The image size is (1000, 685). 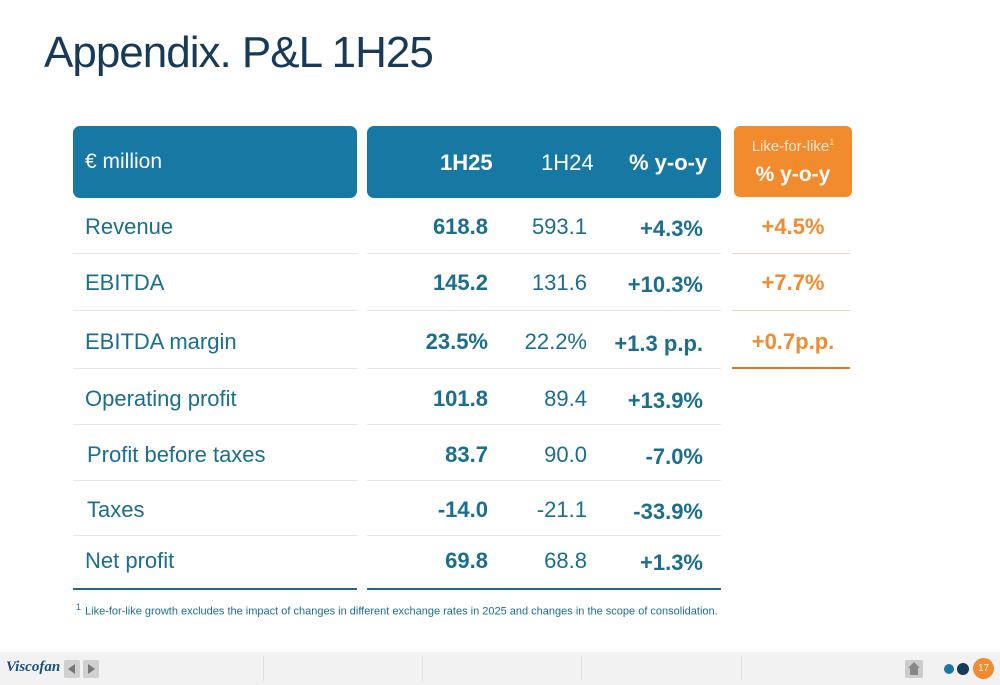 What do you see at coordinates (793, 226) in the screenshot?
I see `value-lfl: +4.5%` at bounding box center [793, 226].